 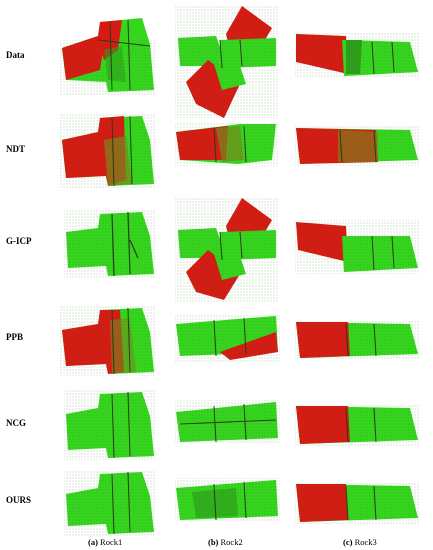 I want to click on panel-ndt-rock3, so click(x=357, y=146).